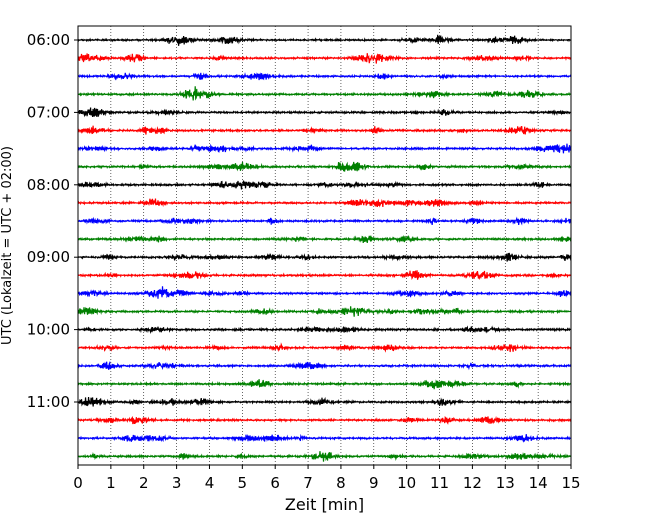 The width and height of the screenshot is (650, 520). I want to click on x-tick-label: 14, so click(538, 483).